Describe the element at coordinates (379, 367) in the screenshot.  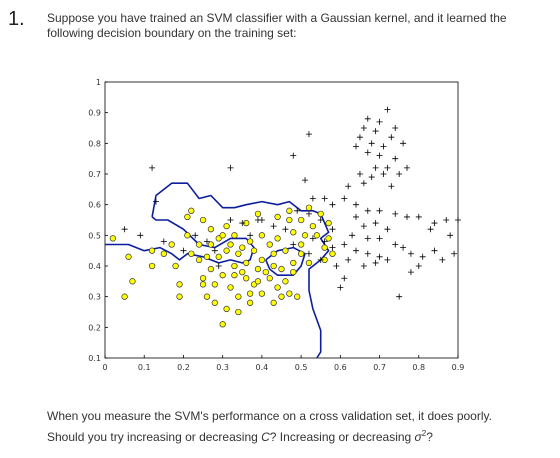
I see `x-tick-label: 0.7` at that location.